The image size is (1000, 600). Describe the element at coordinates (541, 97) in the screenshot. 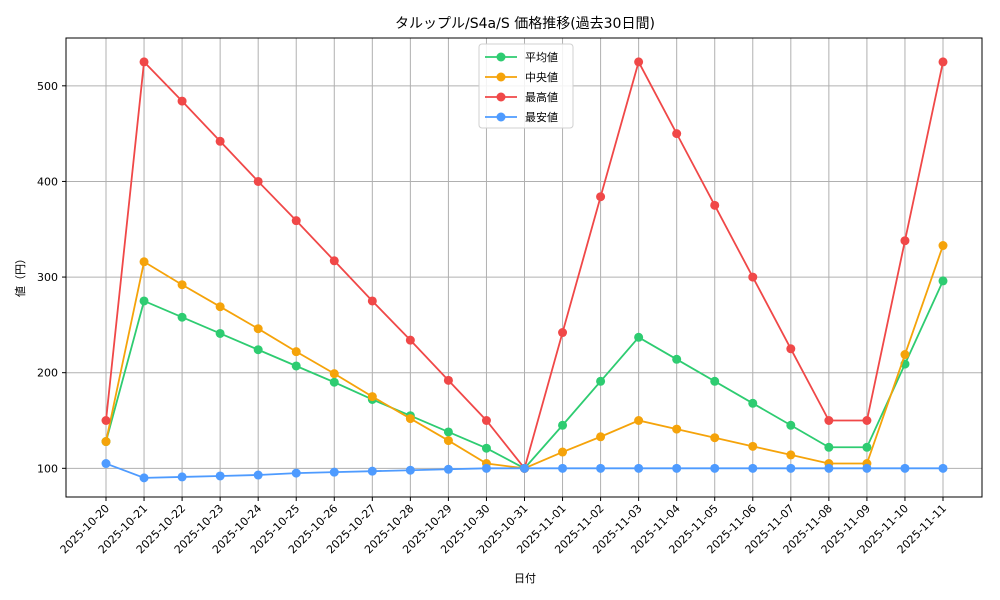

I see `legend-label: 最高値` at that location.